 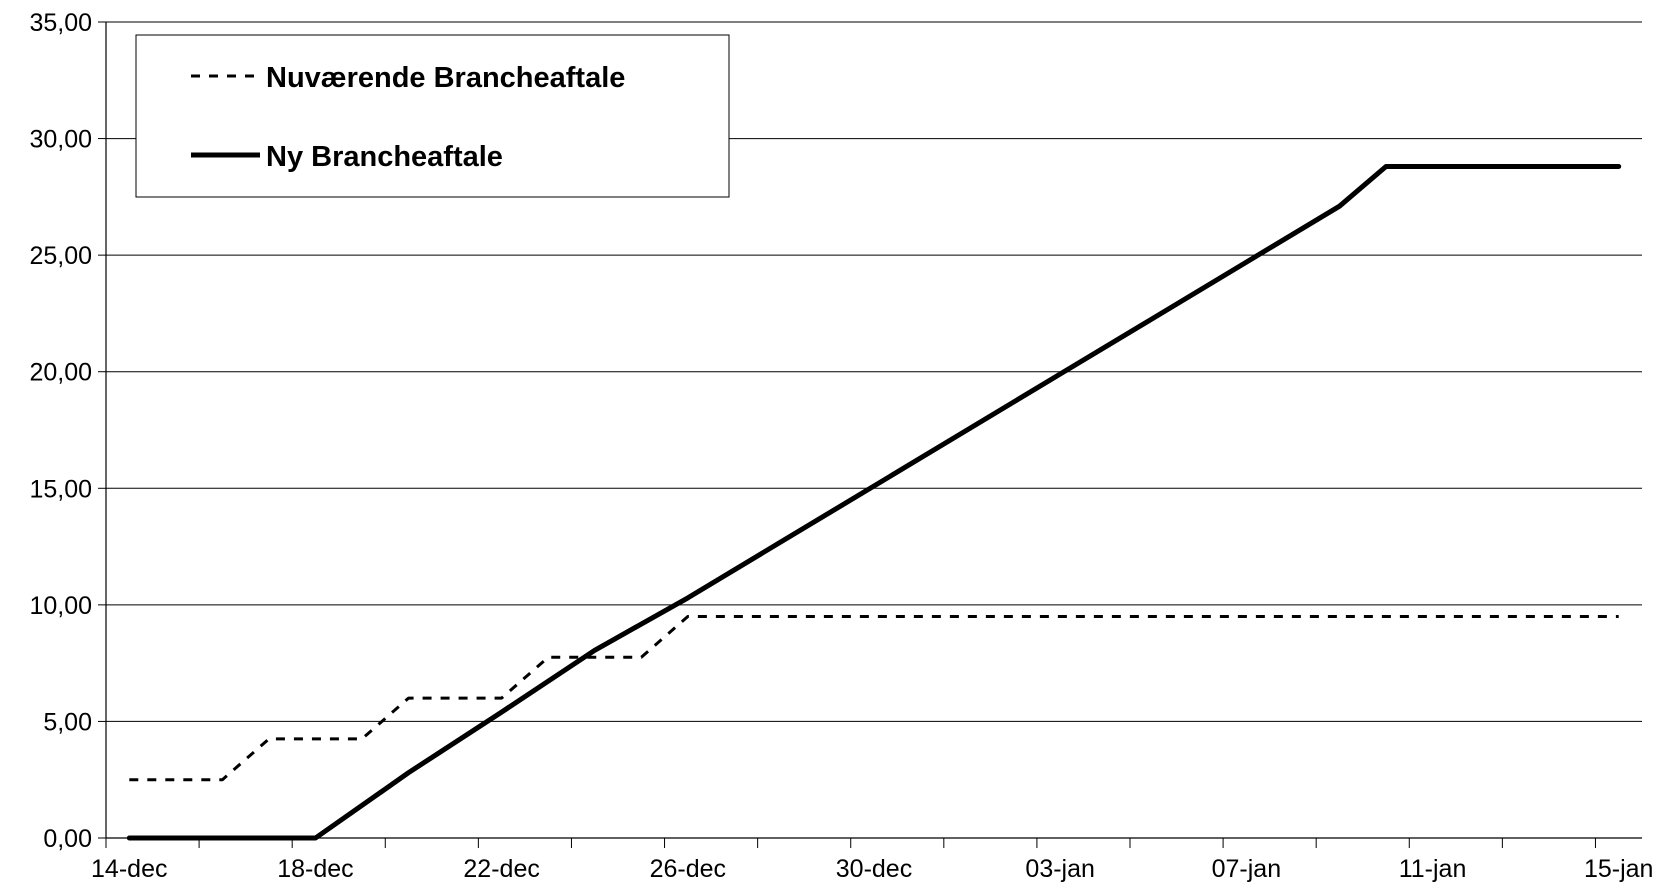 What do you see at coordinates (60, 606) in the screenshot?
I see `y-tick-label: 10,00` at bounding box center [60, 606].